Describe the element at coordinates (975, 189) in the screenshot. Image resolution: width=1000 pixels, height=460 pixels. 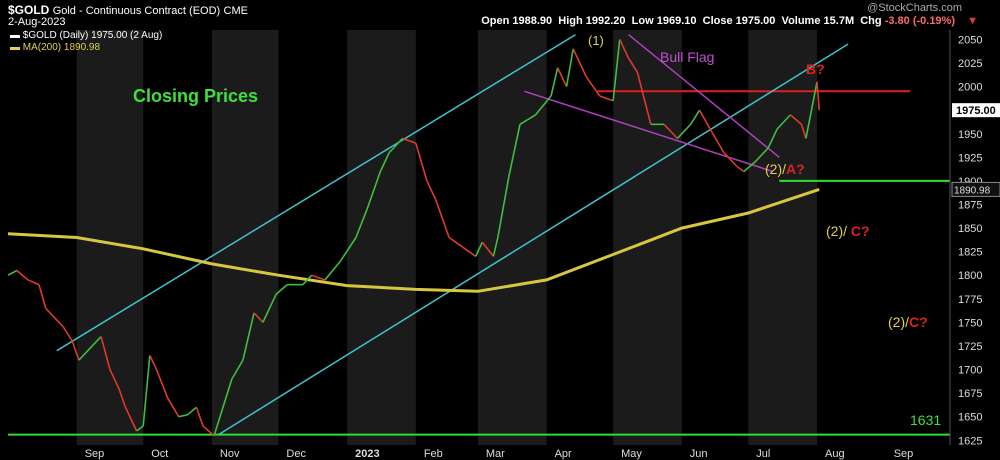
I see `ma-price-box` at that location.